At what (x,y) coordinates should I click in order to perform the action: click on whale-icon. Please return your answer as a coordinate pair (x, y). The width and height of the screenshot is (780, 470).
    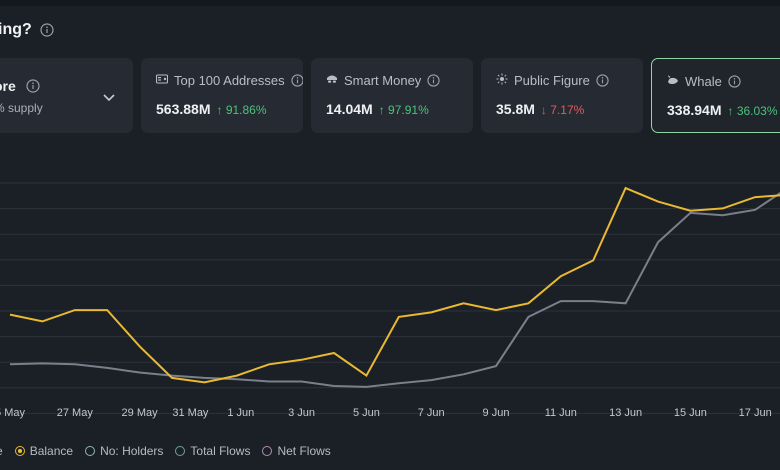
    Looking at the image, I should click on (673, 81).